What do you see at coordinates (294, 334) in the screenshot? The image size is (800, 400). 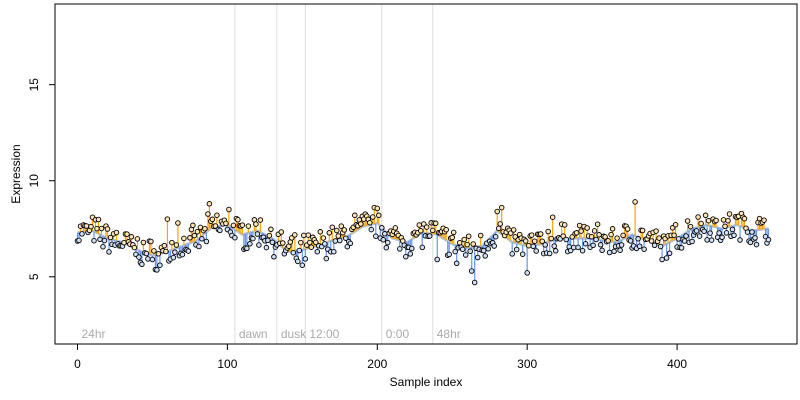 I see `section-label: dusk` at bounding box center [294, 334].